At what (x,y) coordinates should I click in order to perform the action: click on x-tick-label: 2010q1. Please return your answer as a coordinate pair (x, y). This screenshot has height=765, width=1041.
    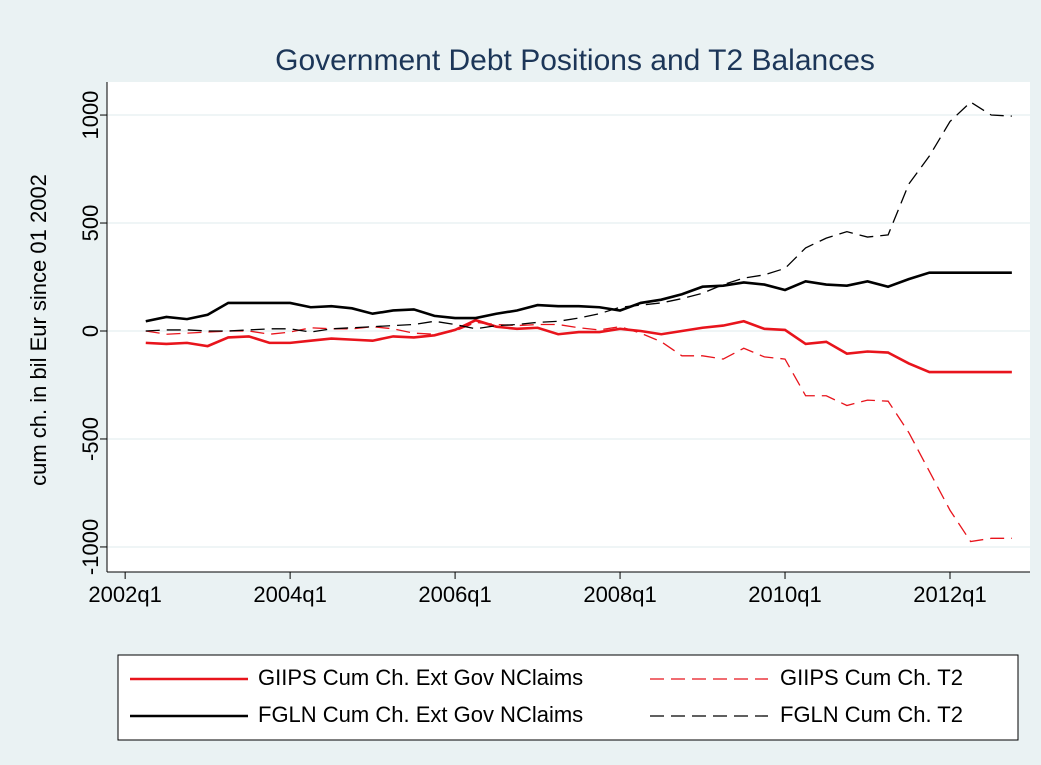
    Looking at the image, I should click on (784, 594).